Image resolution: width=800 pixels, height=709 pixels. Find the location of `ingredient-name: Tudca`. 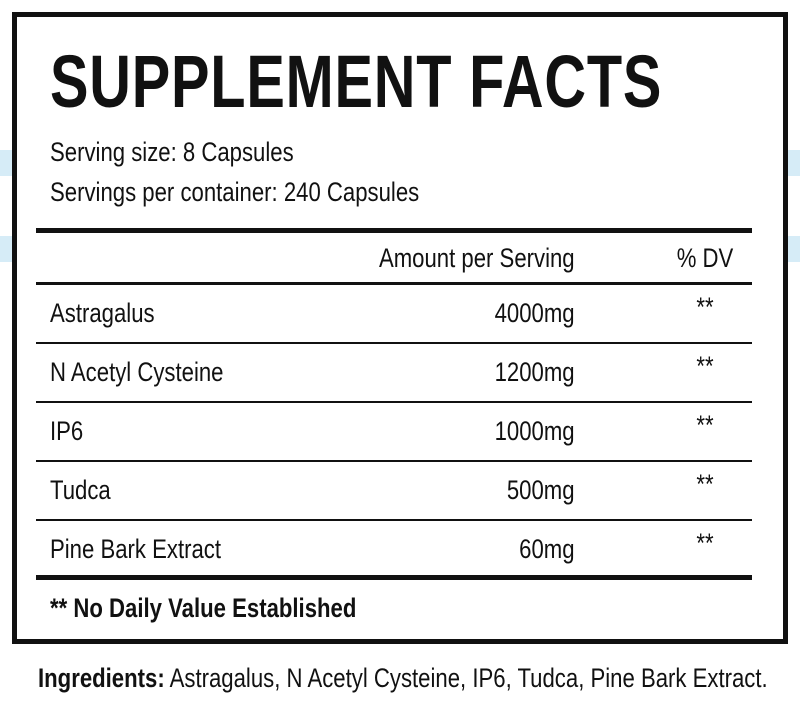

ingredient-name: Tudca is located at coordinates (80, 490).